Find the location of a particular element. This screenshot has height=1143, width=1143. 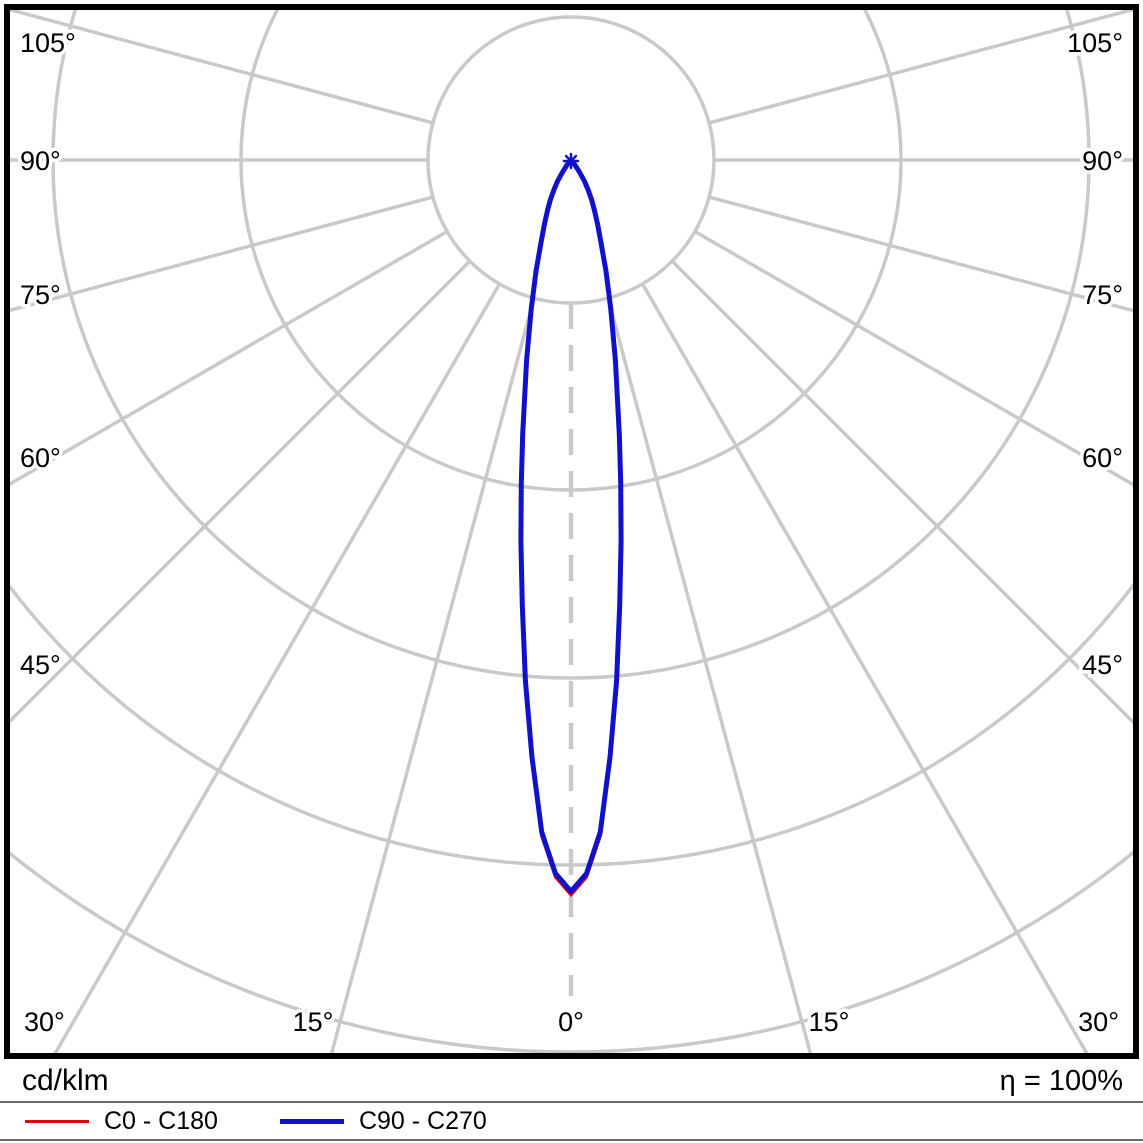

c90-c270-line-swatch is located at coordinates (311, 1121).